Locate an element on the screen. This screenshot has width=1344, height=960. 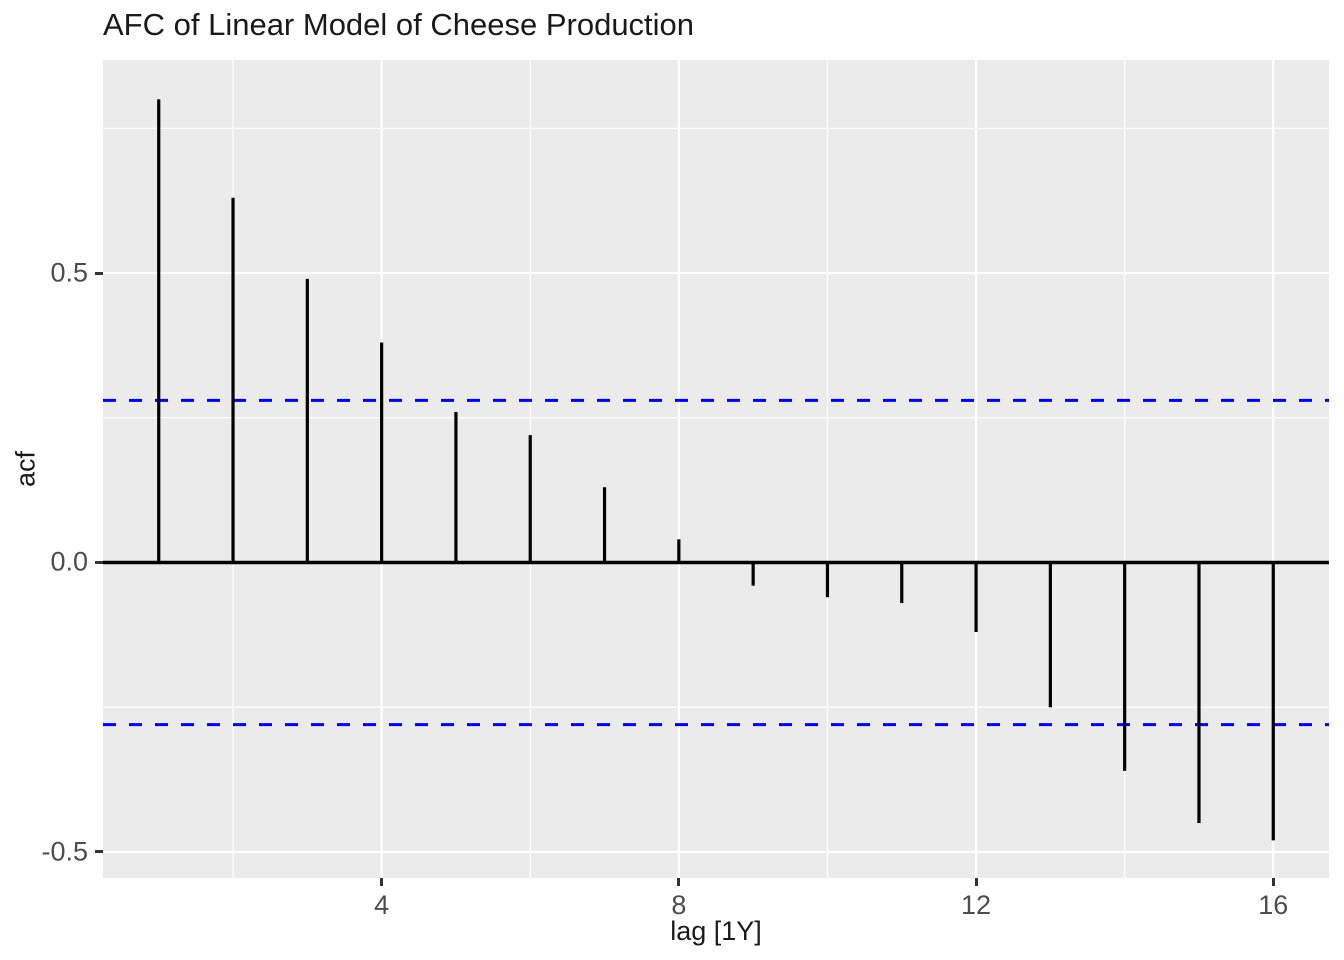
x-tick-label: 16 is located at coordinates (1273, 905).